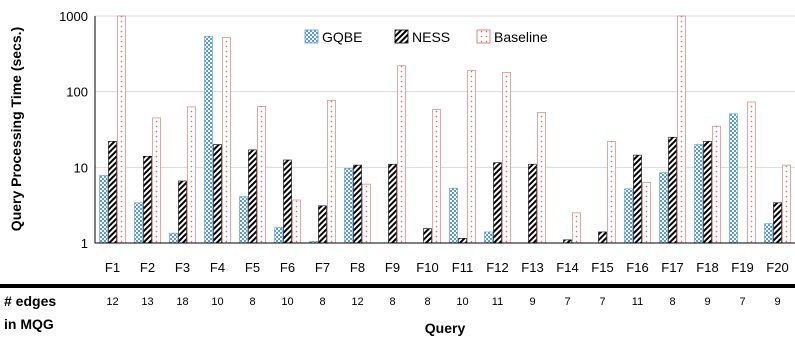 The height and width of the screenshot is (343, 795). Describe the element at coordinates (401, 36) in the screenshot. I see `legend-swatch-ness` at that location.